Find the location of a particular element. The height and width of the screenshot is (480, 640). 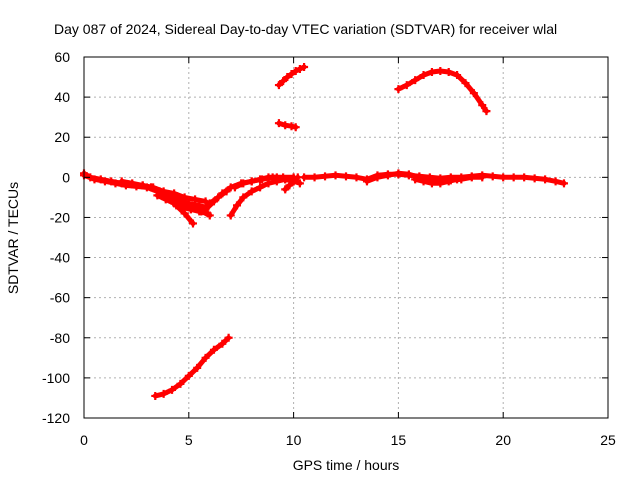

y-tick-label: 0 is located at coordinates (66, 177).